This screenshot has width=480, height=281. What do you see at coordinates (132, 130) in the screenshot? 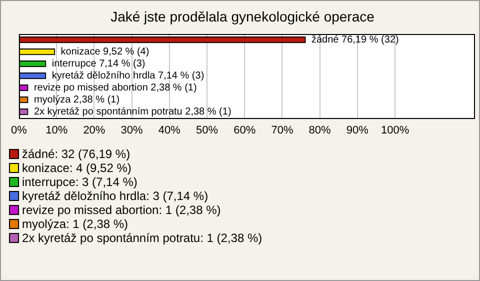
I see `x-tick-label: 30%` at bounding box center [132, 130].